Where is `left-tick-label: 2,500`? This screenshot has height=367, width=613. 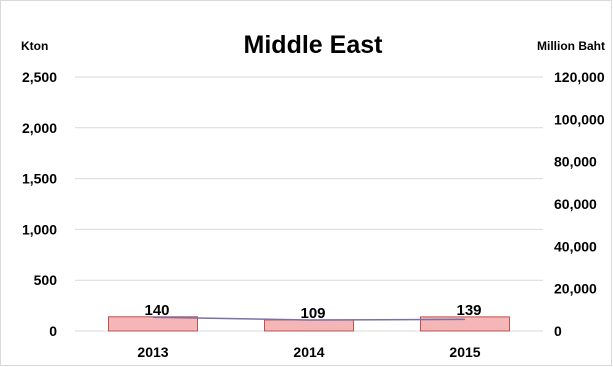
left-tick-label: 2,500 is located at coordinates (39, 77).